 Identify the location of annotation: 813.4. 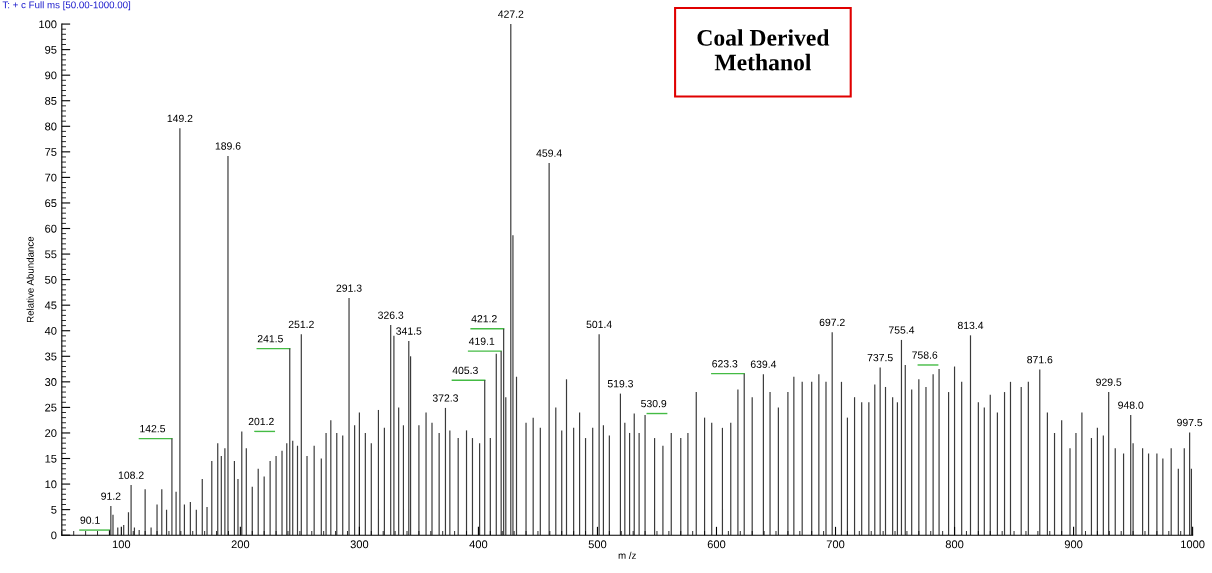
(970, 325).